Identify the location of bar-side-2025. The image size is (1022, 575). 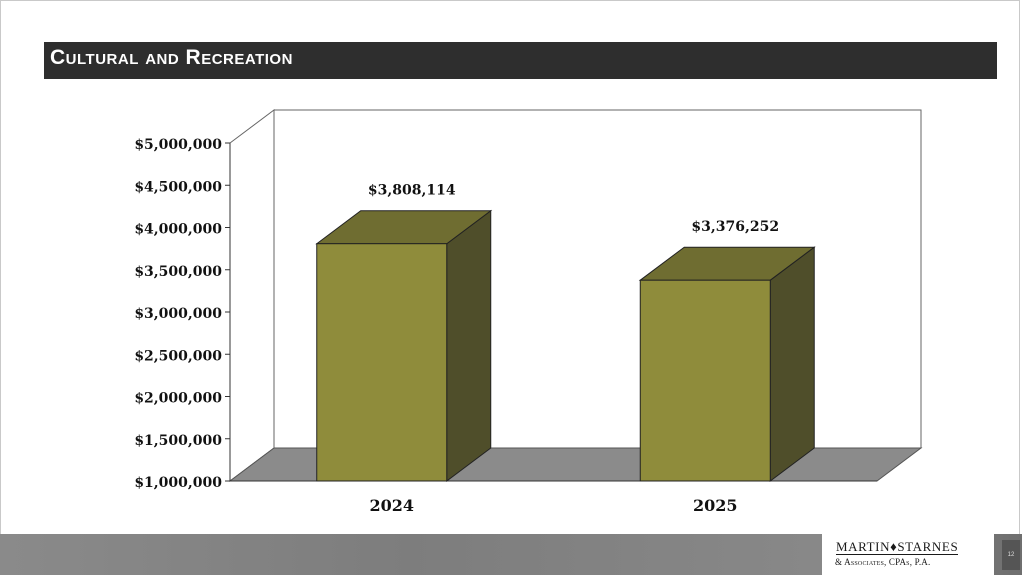
(792, 364).